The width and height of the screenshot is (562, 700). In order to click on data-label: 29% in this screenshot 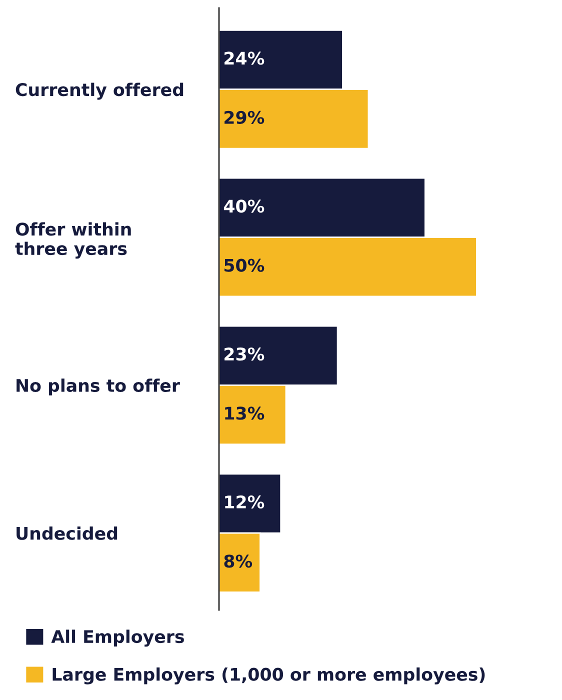, I will do `click(244, 117)`.